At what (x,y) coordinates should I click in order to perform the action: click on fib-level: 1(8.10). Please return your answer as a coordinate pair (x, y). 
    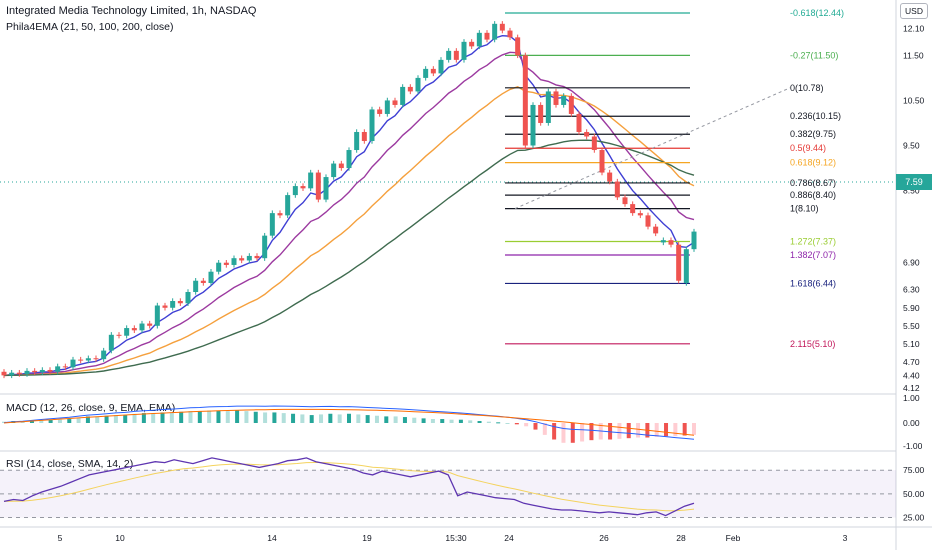
    Looking at the image, I should click on (662, 209).